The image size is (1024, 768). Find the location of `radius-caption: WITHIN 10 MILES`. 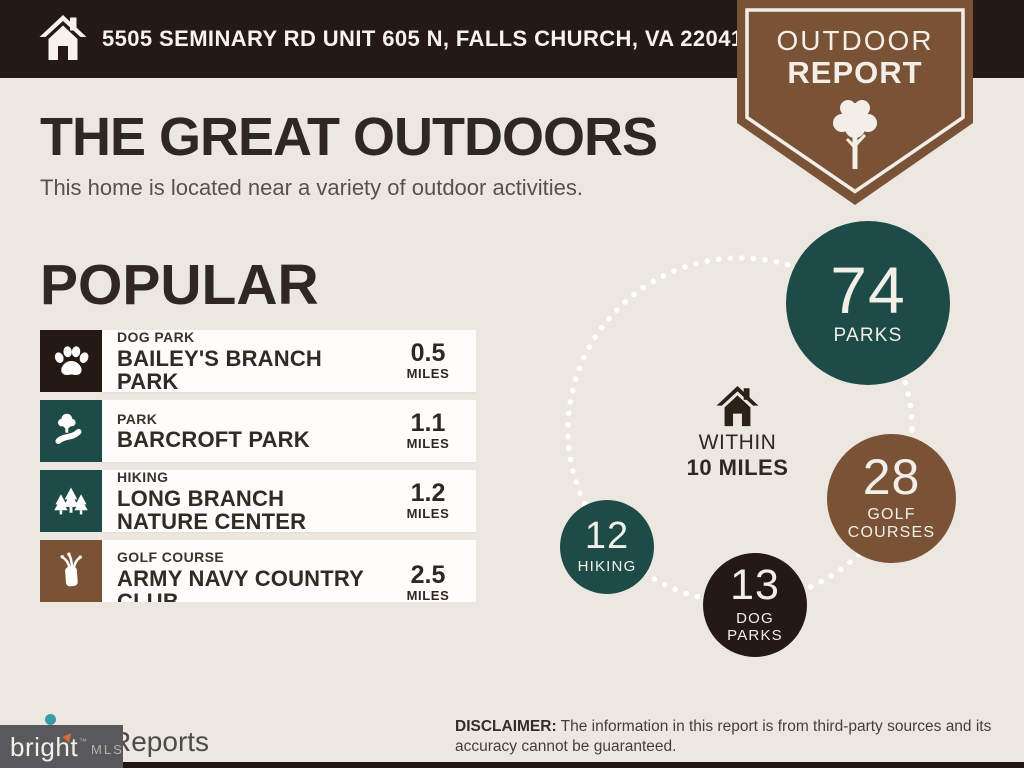

radius-caption: WITHIN 10 MILES is located at coordinates (737, 456).